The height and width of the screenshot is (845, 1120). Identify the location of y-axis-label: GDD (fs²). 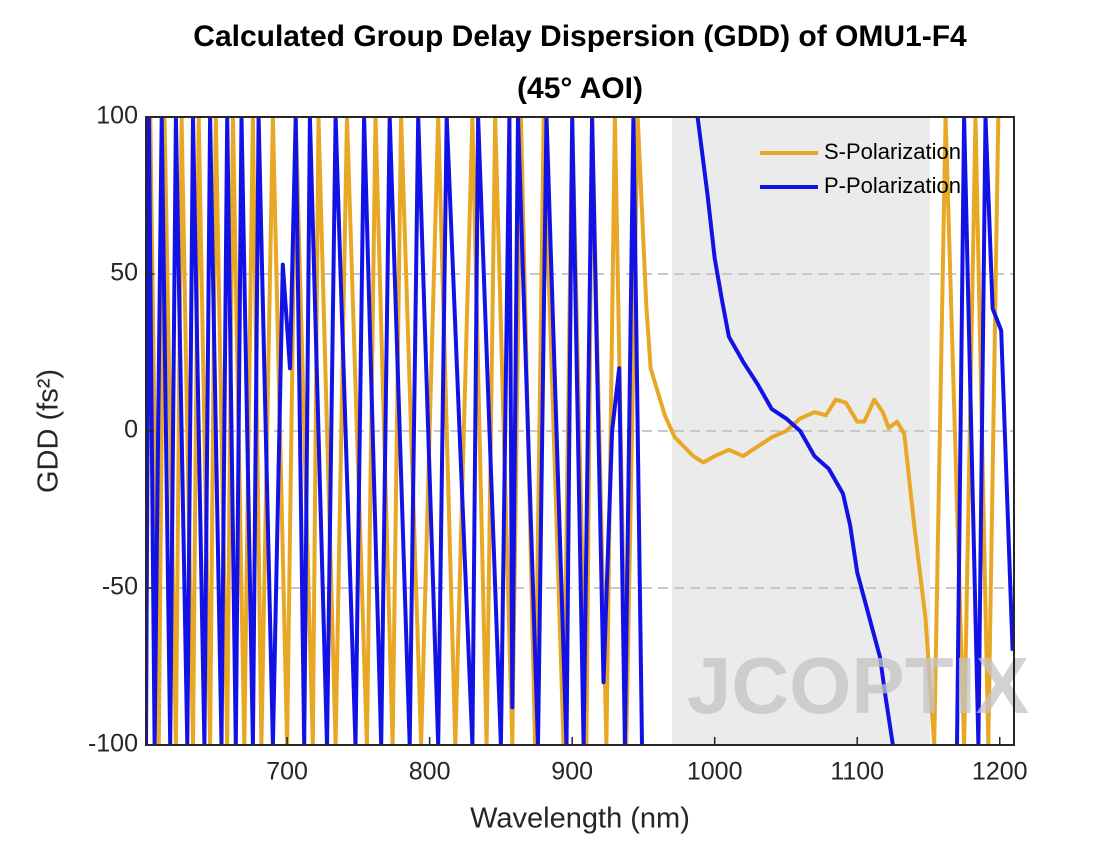
(49, 431).